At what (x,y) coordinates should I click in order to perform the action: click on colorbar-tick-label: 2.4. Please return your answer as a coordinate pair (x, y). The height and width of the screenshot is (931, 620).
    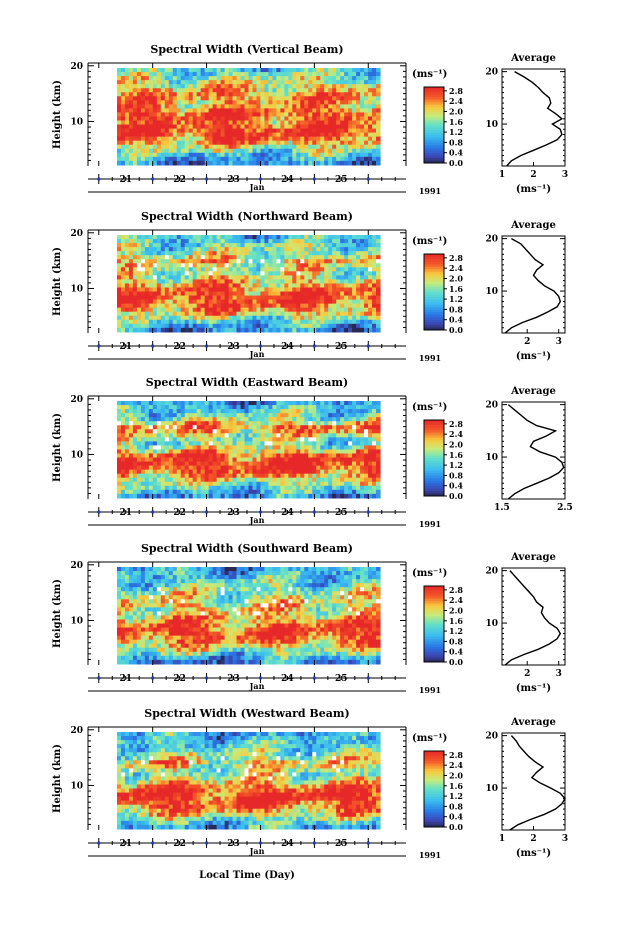
    Looking at the image, I should click on (456, 268).